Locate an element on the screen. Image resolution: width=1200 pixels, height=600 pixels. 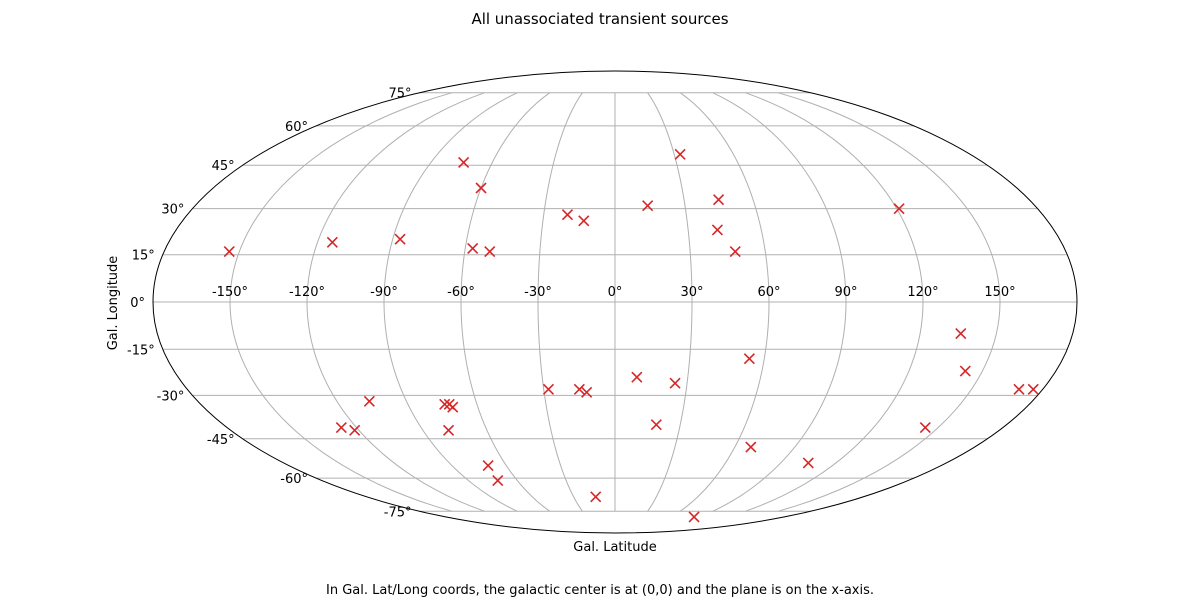
y-tick-label: -30° is located at coordinates (171, 396).